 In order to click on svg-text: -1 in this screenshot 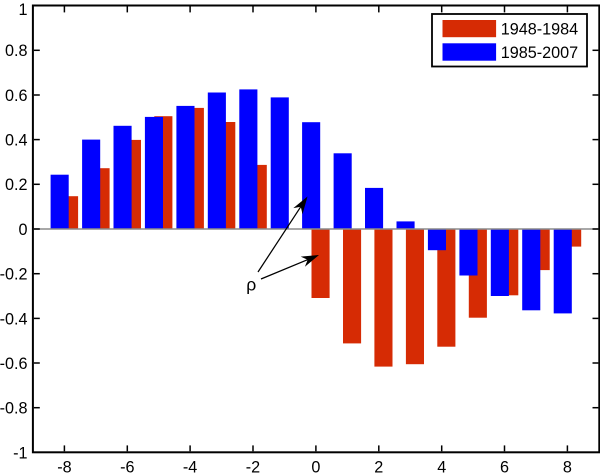, I will do `click(20, 453)`.